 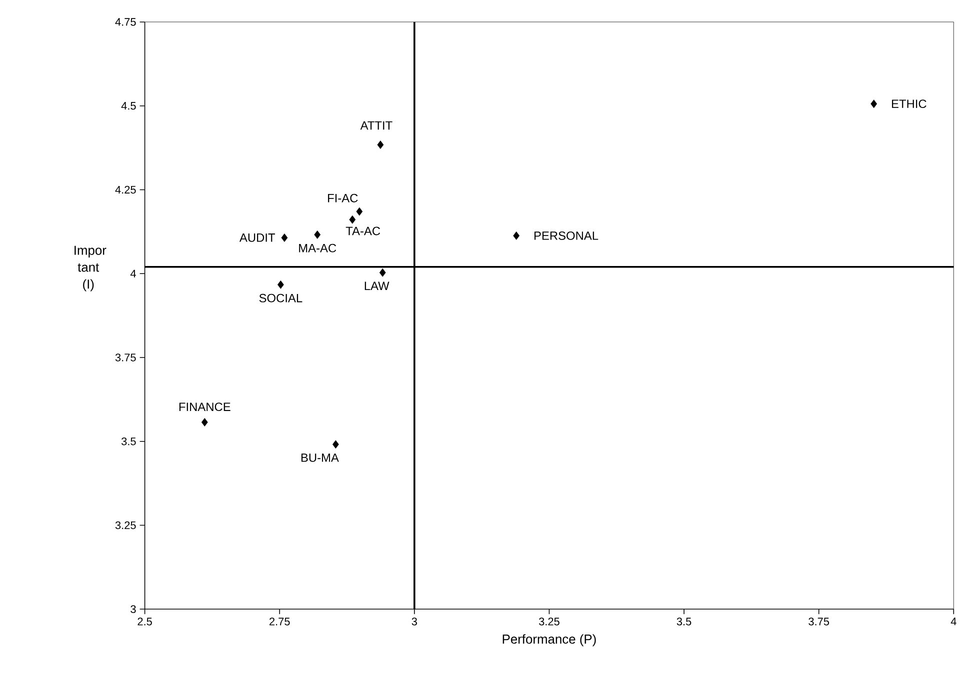 I want to click on y-tick-label: 3.75, so click(x=125, y=358).